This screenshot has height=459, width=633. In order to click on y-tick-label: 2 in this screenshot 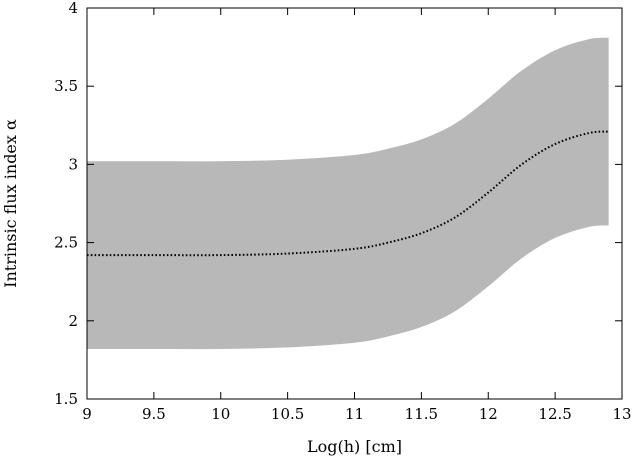, I will do `click(73, 321)`.